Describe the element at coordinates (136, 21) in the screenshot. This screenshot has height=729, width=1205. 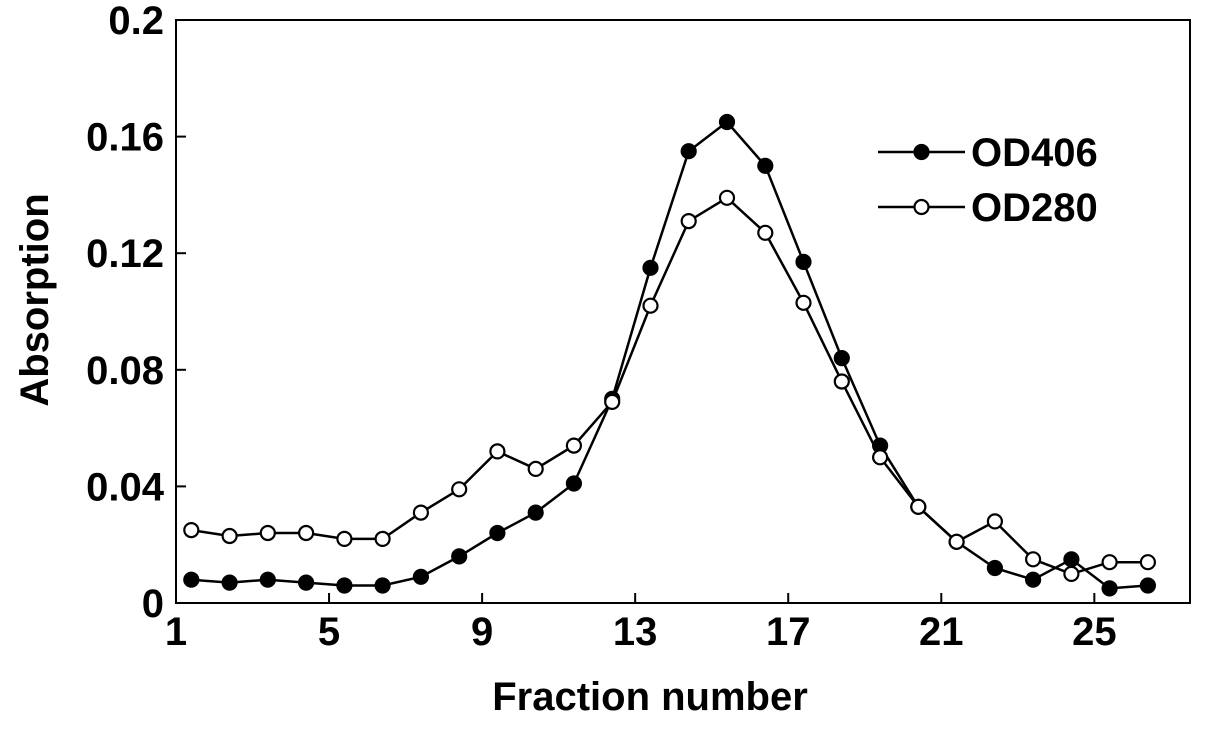
I see `y-tick-label: 0.2` at that location.